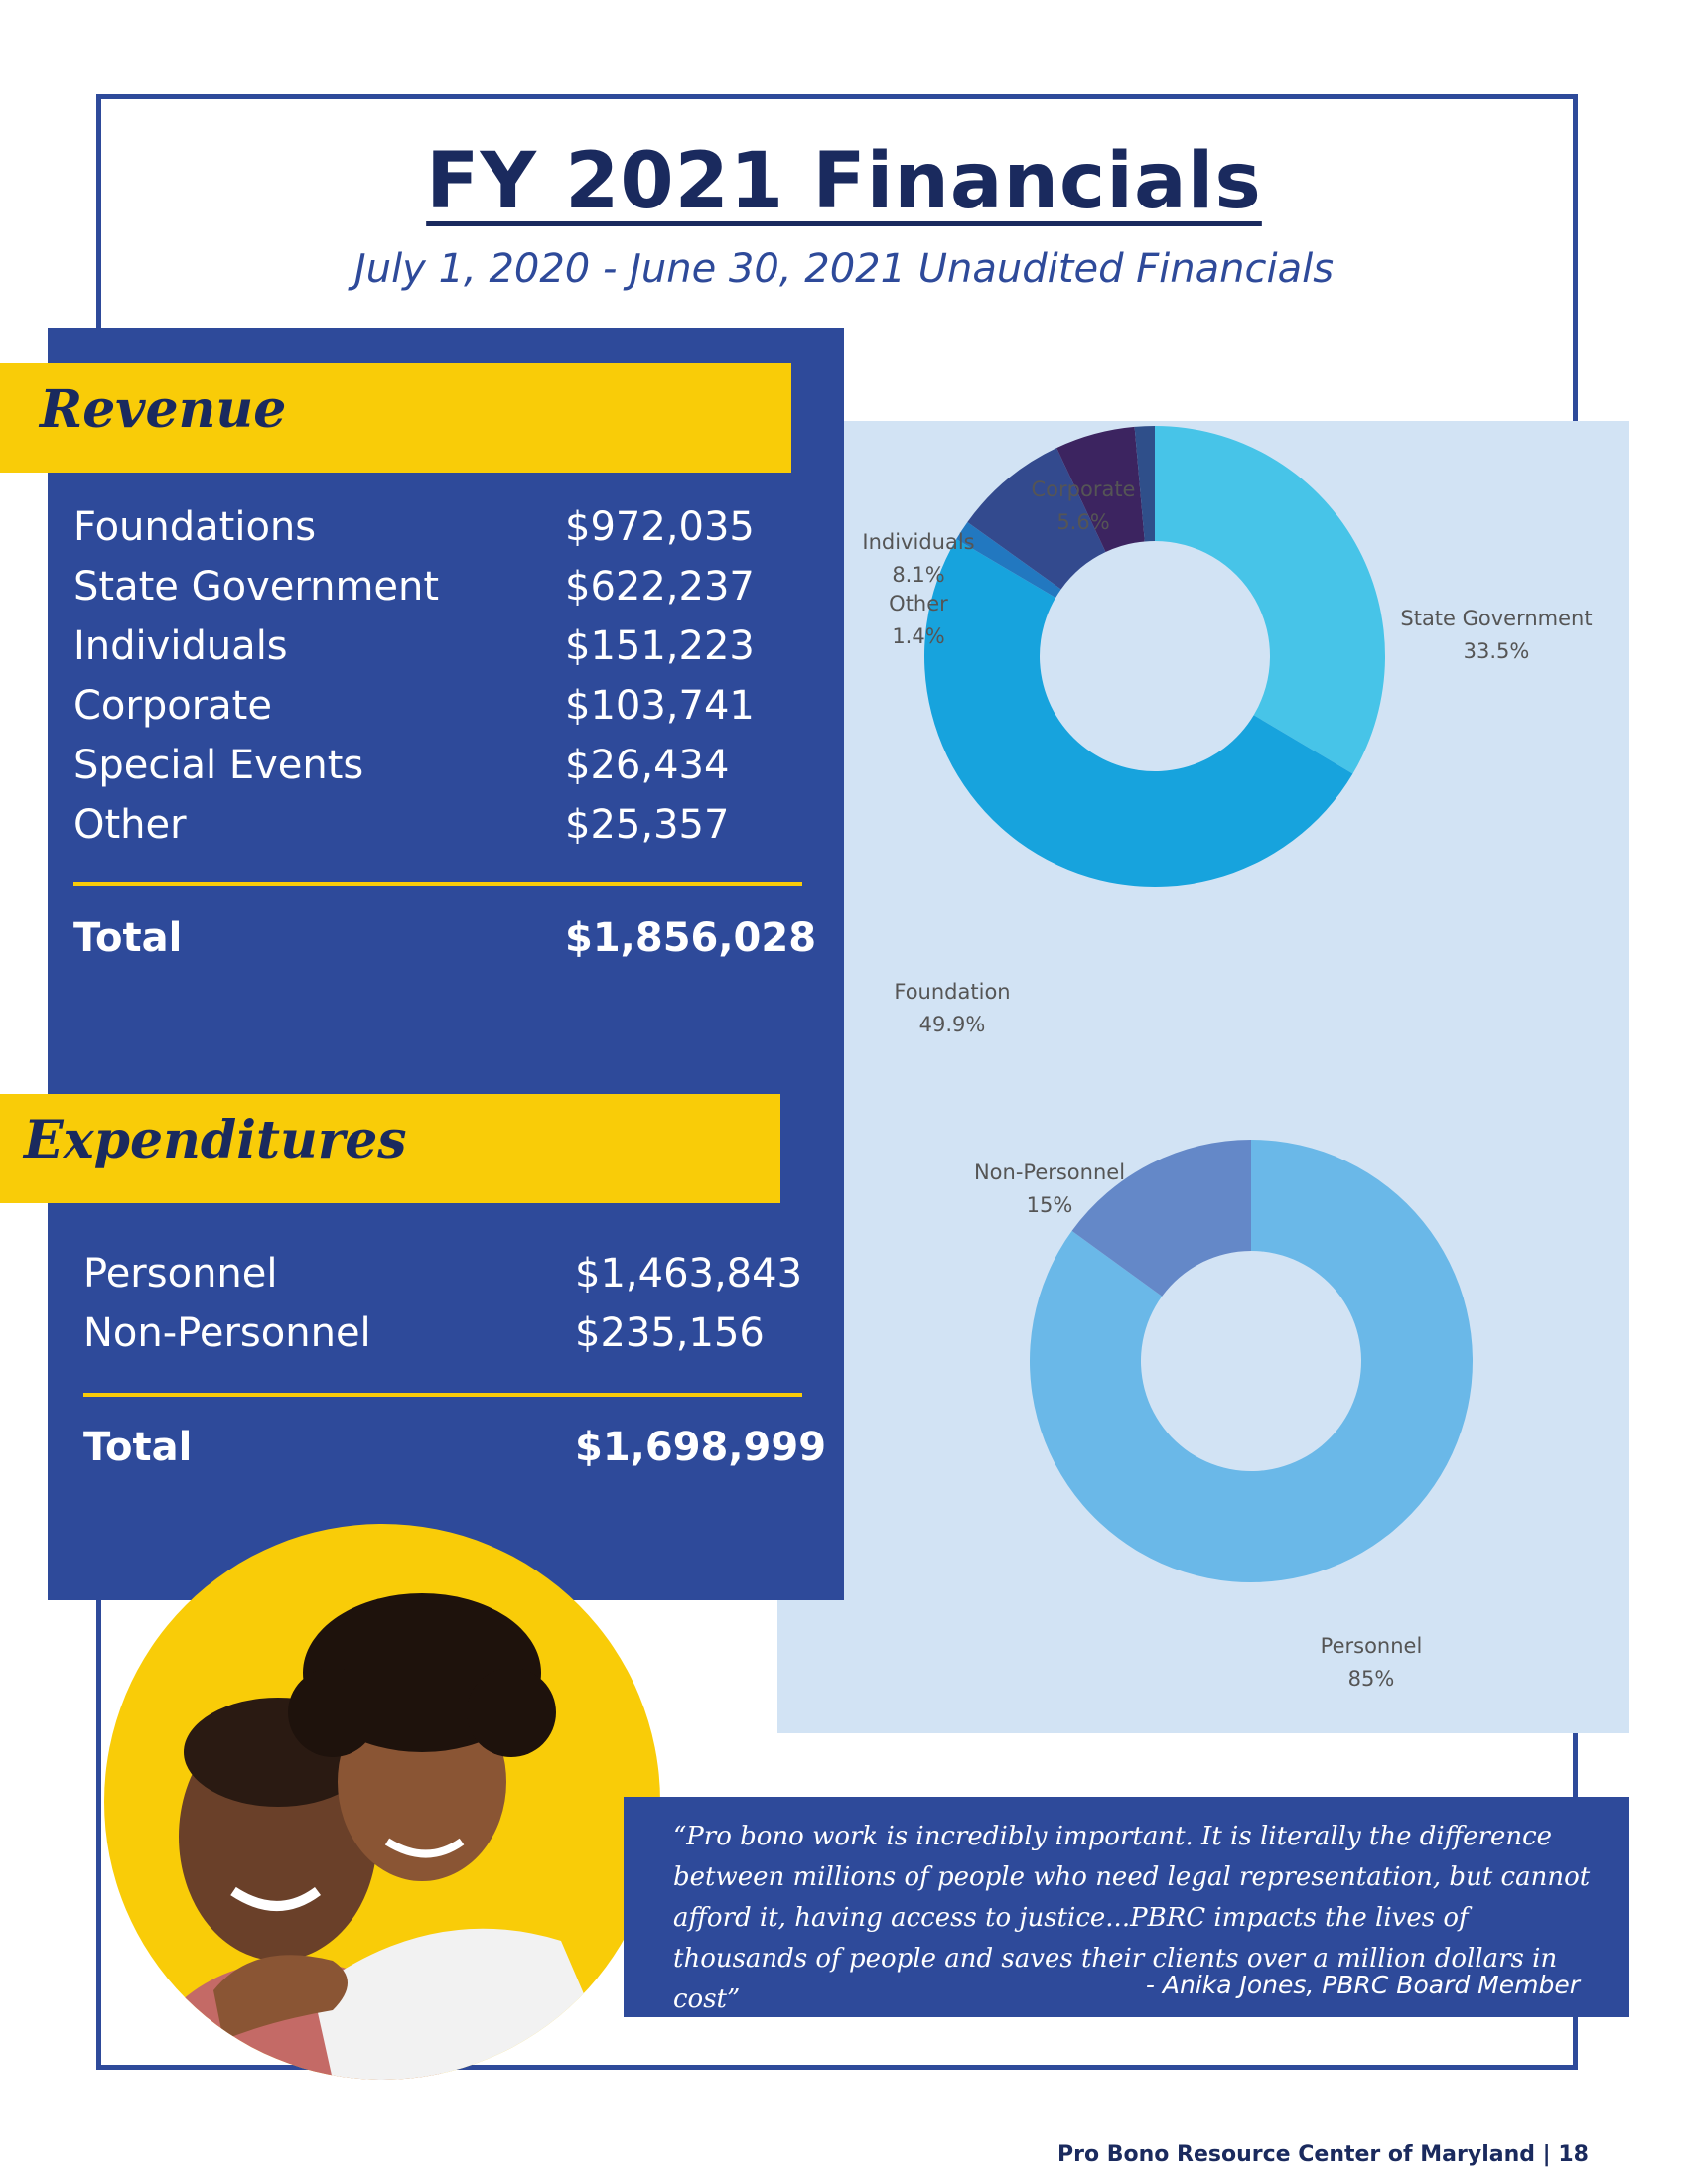 The height and width of the screenshot is (2184, 1688). I want to click on expenditures-heading-bar, so click(390, 1148).